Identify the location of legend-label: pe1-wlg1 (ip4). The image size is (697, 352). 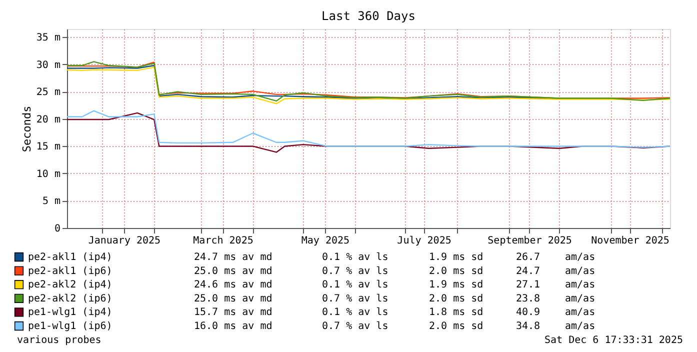
(70, 312).